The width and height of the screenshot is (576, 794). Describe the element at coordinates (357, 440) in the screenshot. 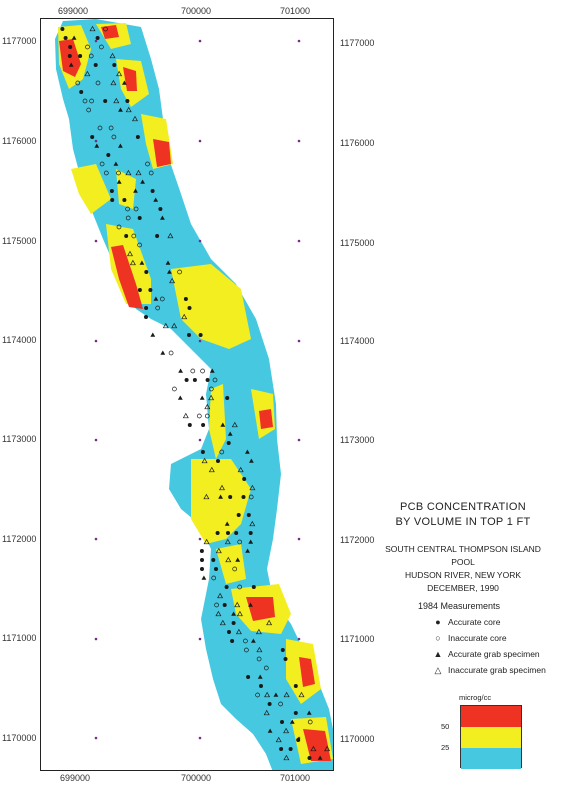

I see `y-tick-label-right: 1173000` at that location.